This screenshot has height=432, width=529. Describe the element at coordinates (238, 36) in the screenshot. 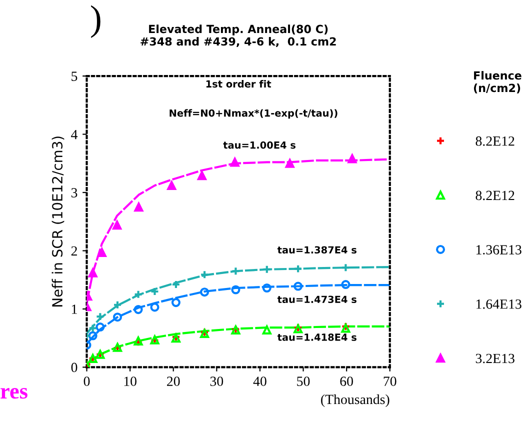

I see `chart-title: Elevated Temp. Anneal(80 C) #348 and #439, 4-6 k, 0.1 cm2` at that location.